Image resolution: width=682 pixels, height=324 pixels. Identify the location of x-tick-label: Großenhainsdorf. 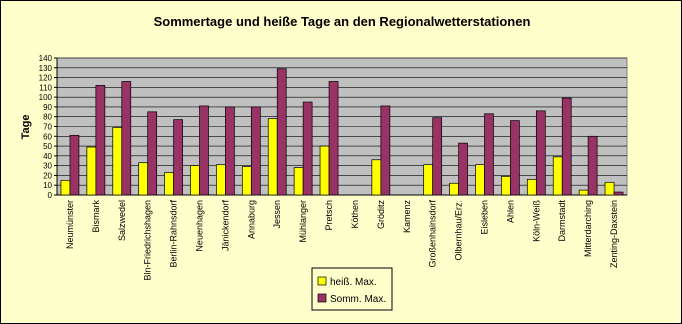
(433, 234).